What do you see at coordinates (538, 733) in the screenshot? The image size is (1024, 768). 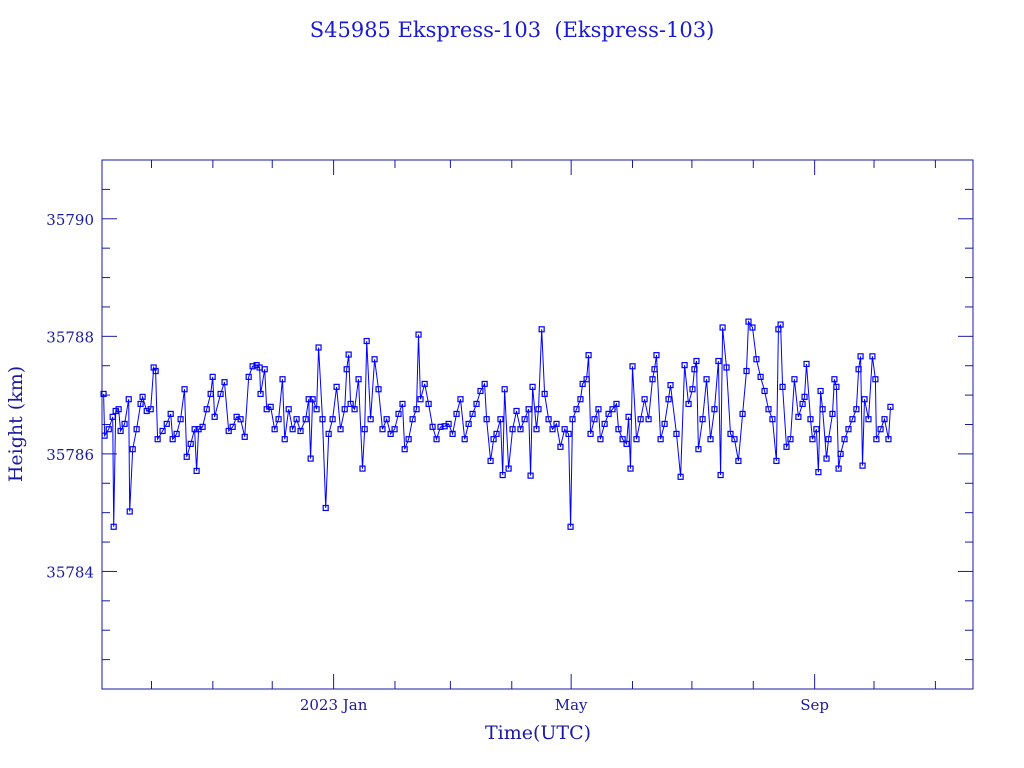 I see `x-axis-label: Time(UTC)` at bounding box center [538, 733].